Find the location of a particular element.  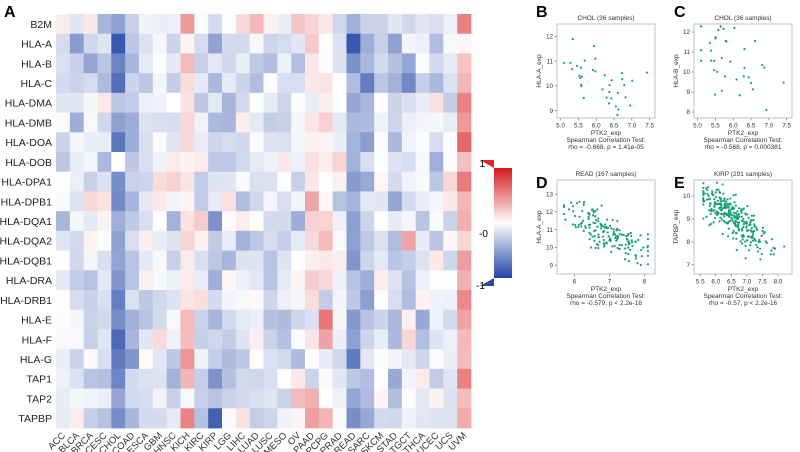

color-legend: 1 -0 -1 is located at coordinates (494, 225).